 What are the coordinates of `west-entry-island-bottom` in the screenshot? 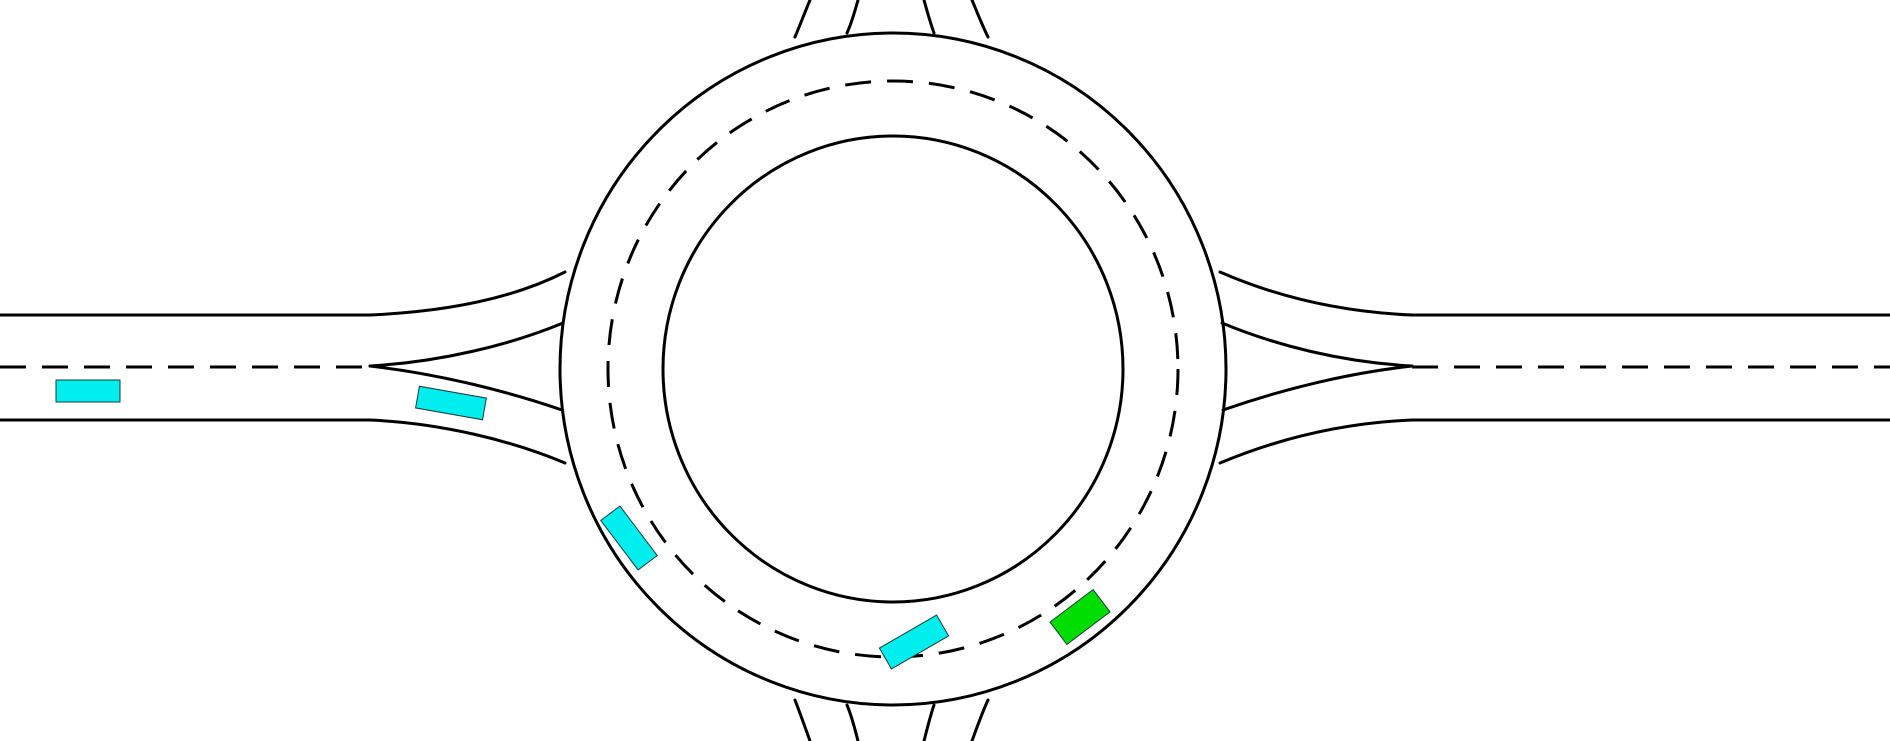 It's located at (466, 388).